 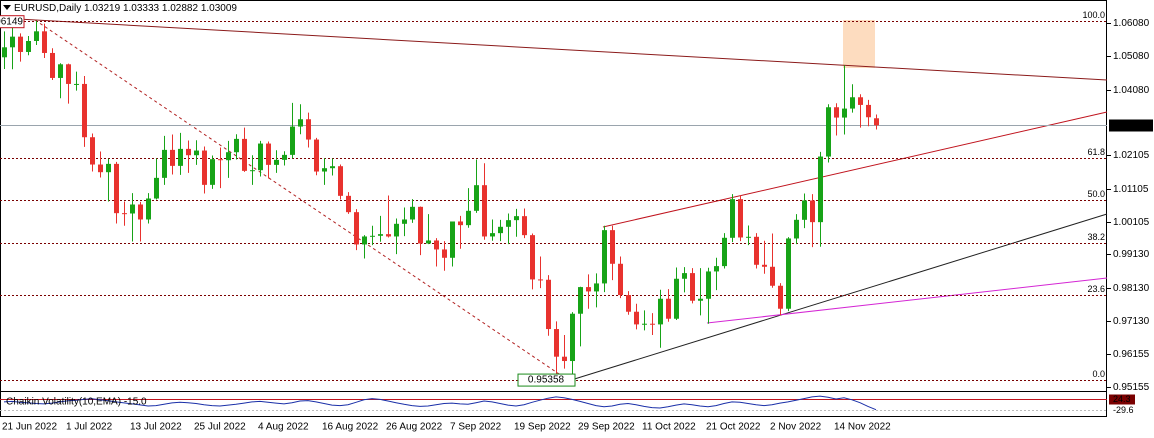 What do you see at coordinates (855, 169) in the screenshot?
I see `channel-line` at bounding box center [855, 169].